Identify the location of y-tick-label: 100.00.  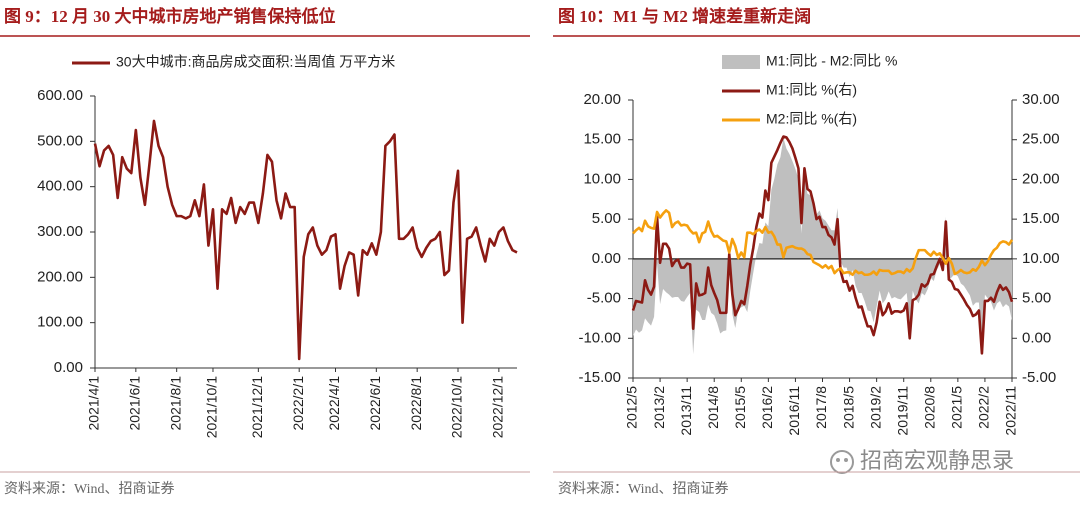
(60, 322).